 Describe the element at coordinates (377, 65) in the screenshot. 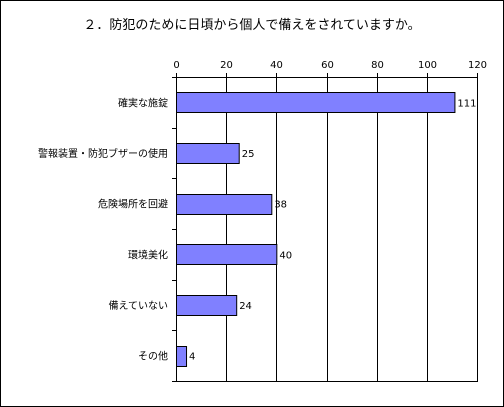

I see `x-tick-label: 80` at that location.